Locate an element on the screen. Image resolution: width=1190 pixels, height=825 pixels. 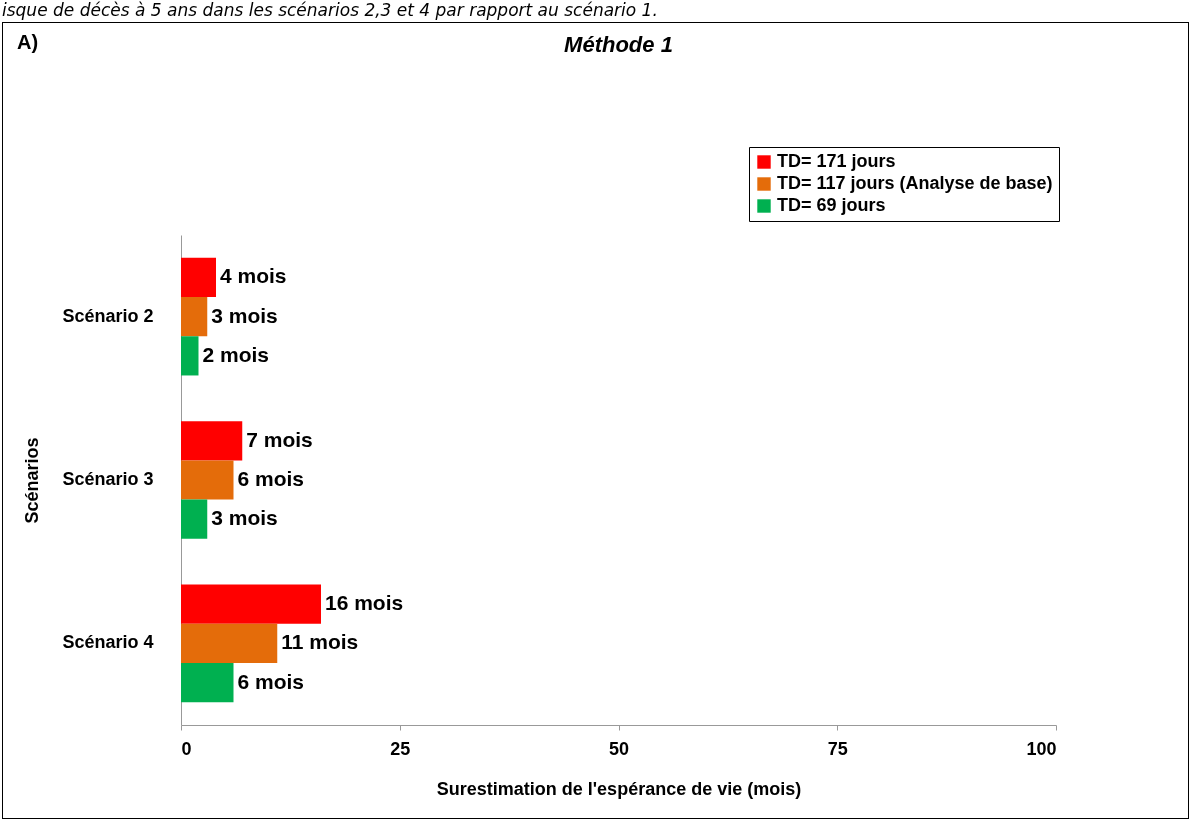
x-tick-label: 50 is located at coordinates (619, 748).